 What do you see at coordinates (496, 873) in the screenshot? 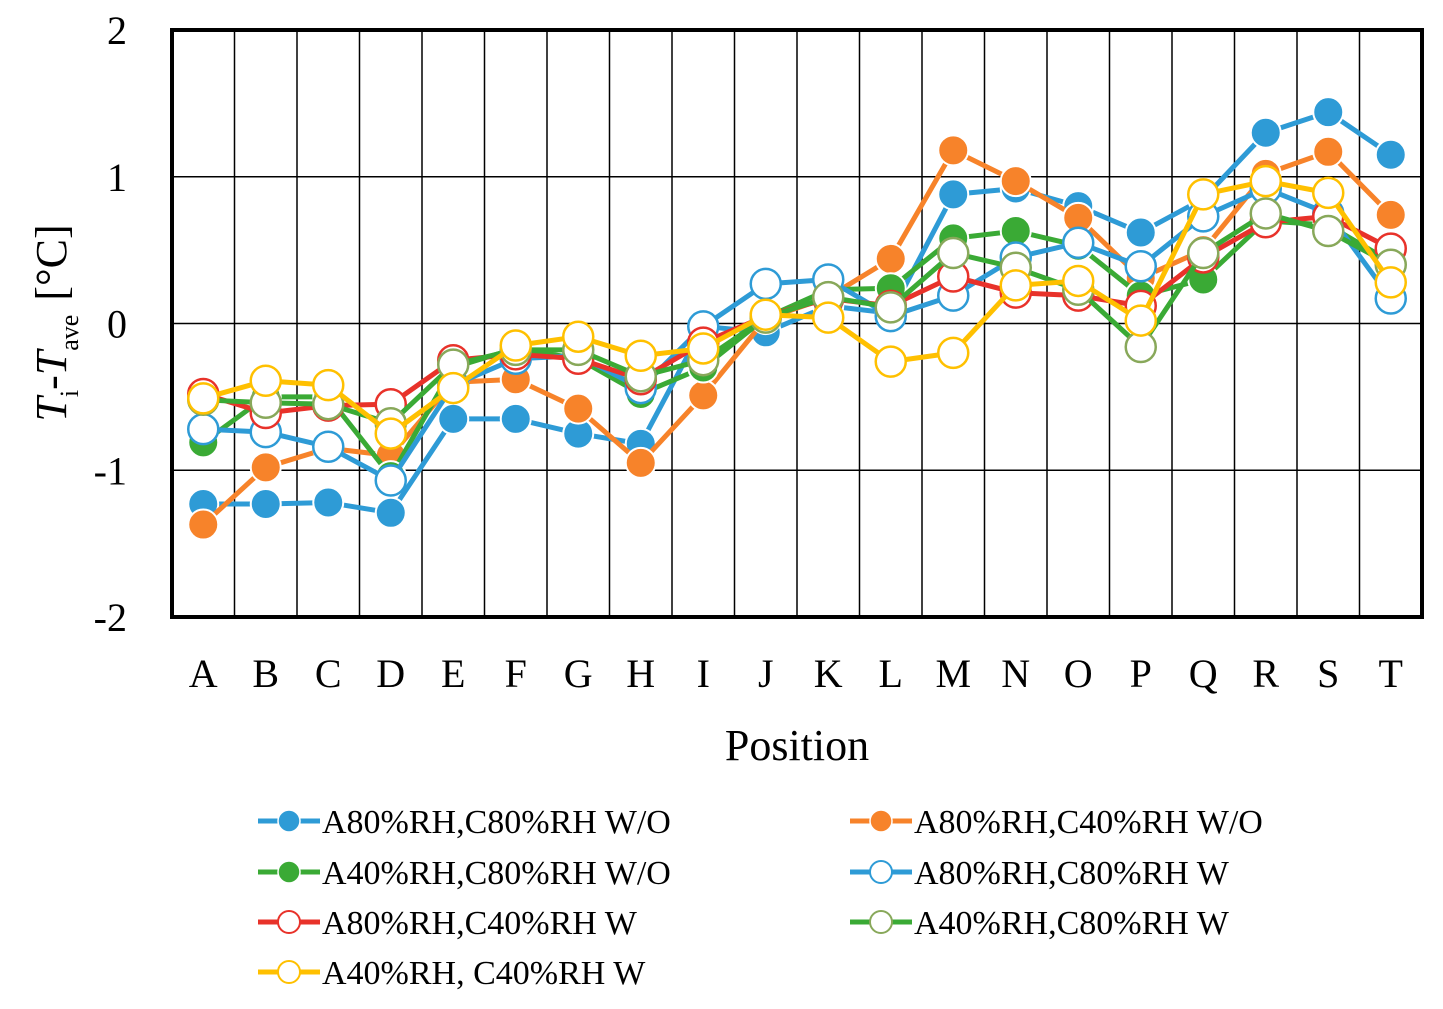
I see `legend-label: A40%RH,C80%RH W/O` at bounding box center [496, 873].